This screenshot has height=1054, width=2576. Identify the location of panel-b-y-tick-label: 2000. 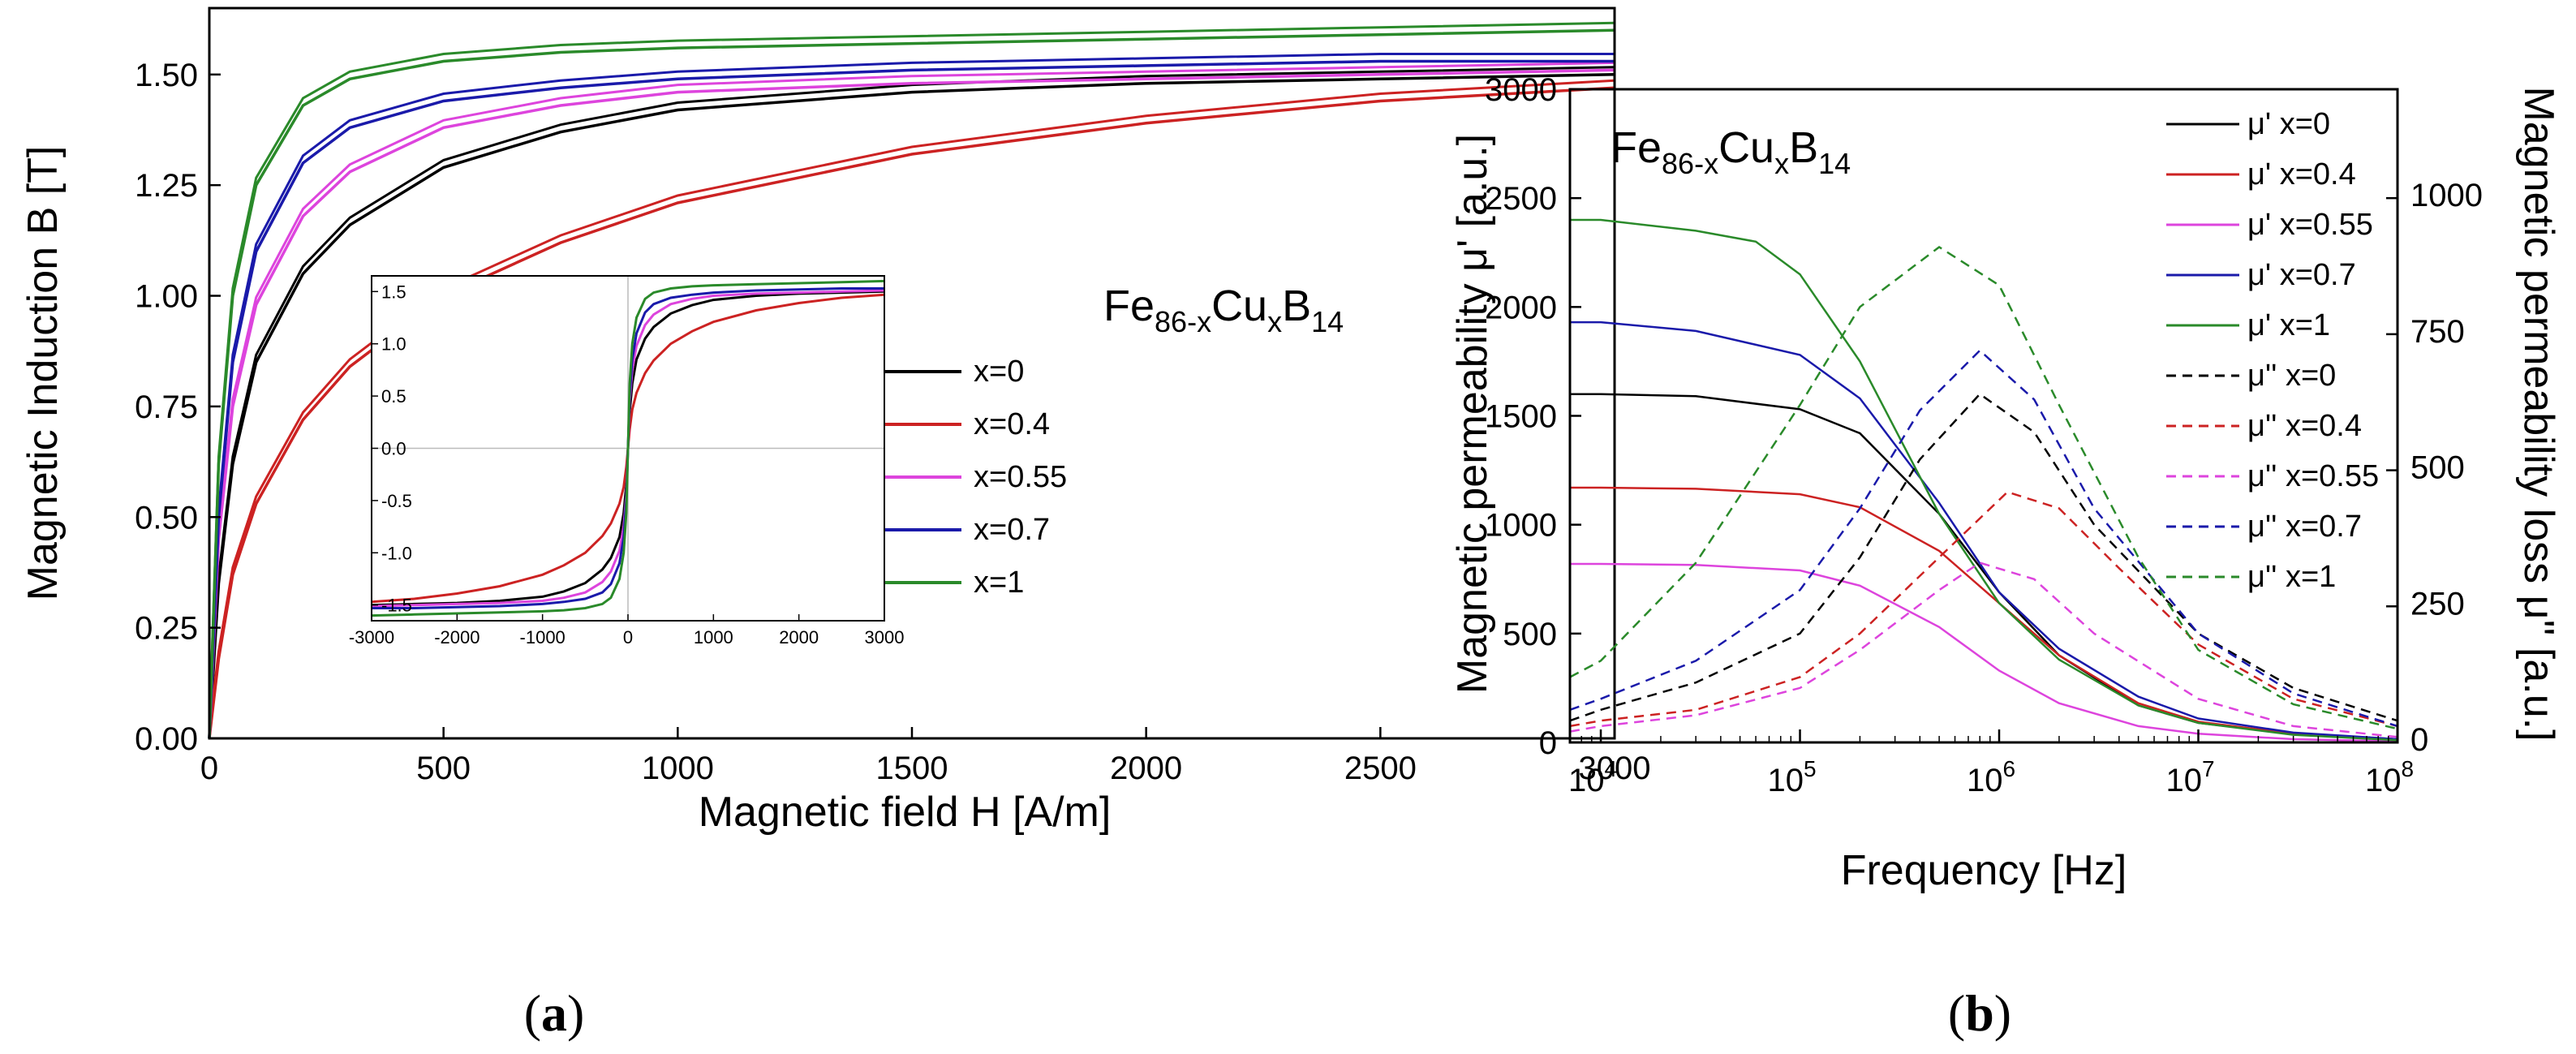
(1521, 307).